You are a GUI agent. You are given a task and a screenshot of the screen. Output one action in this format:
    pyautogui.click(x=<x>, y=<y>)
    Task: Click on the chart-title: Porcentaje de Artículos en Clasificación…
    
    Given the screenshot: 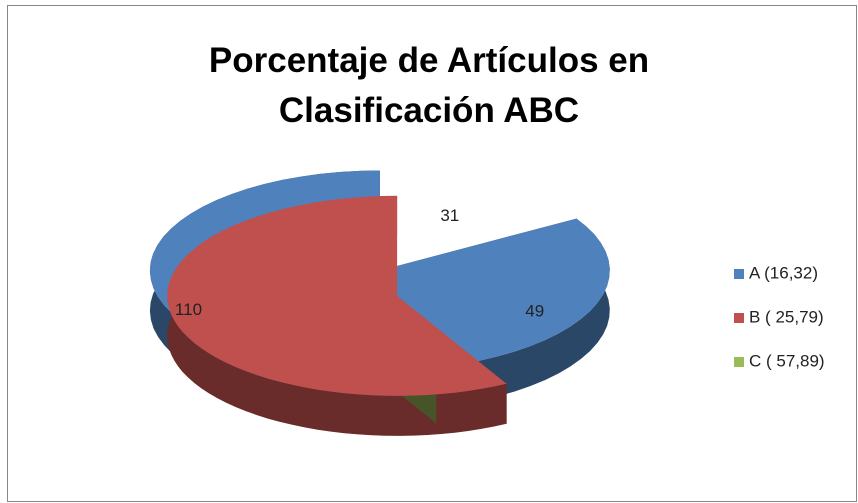 What is the action you would take?
    pyautogui.click(x=429, y=85)
    